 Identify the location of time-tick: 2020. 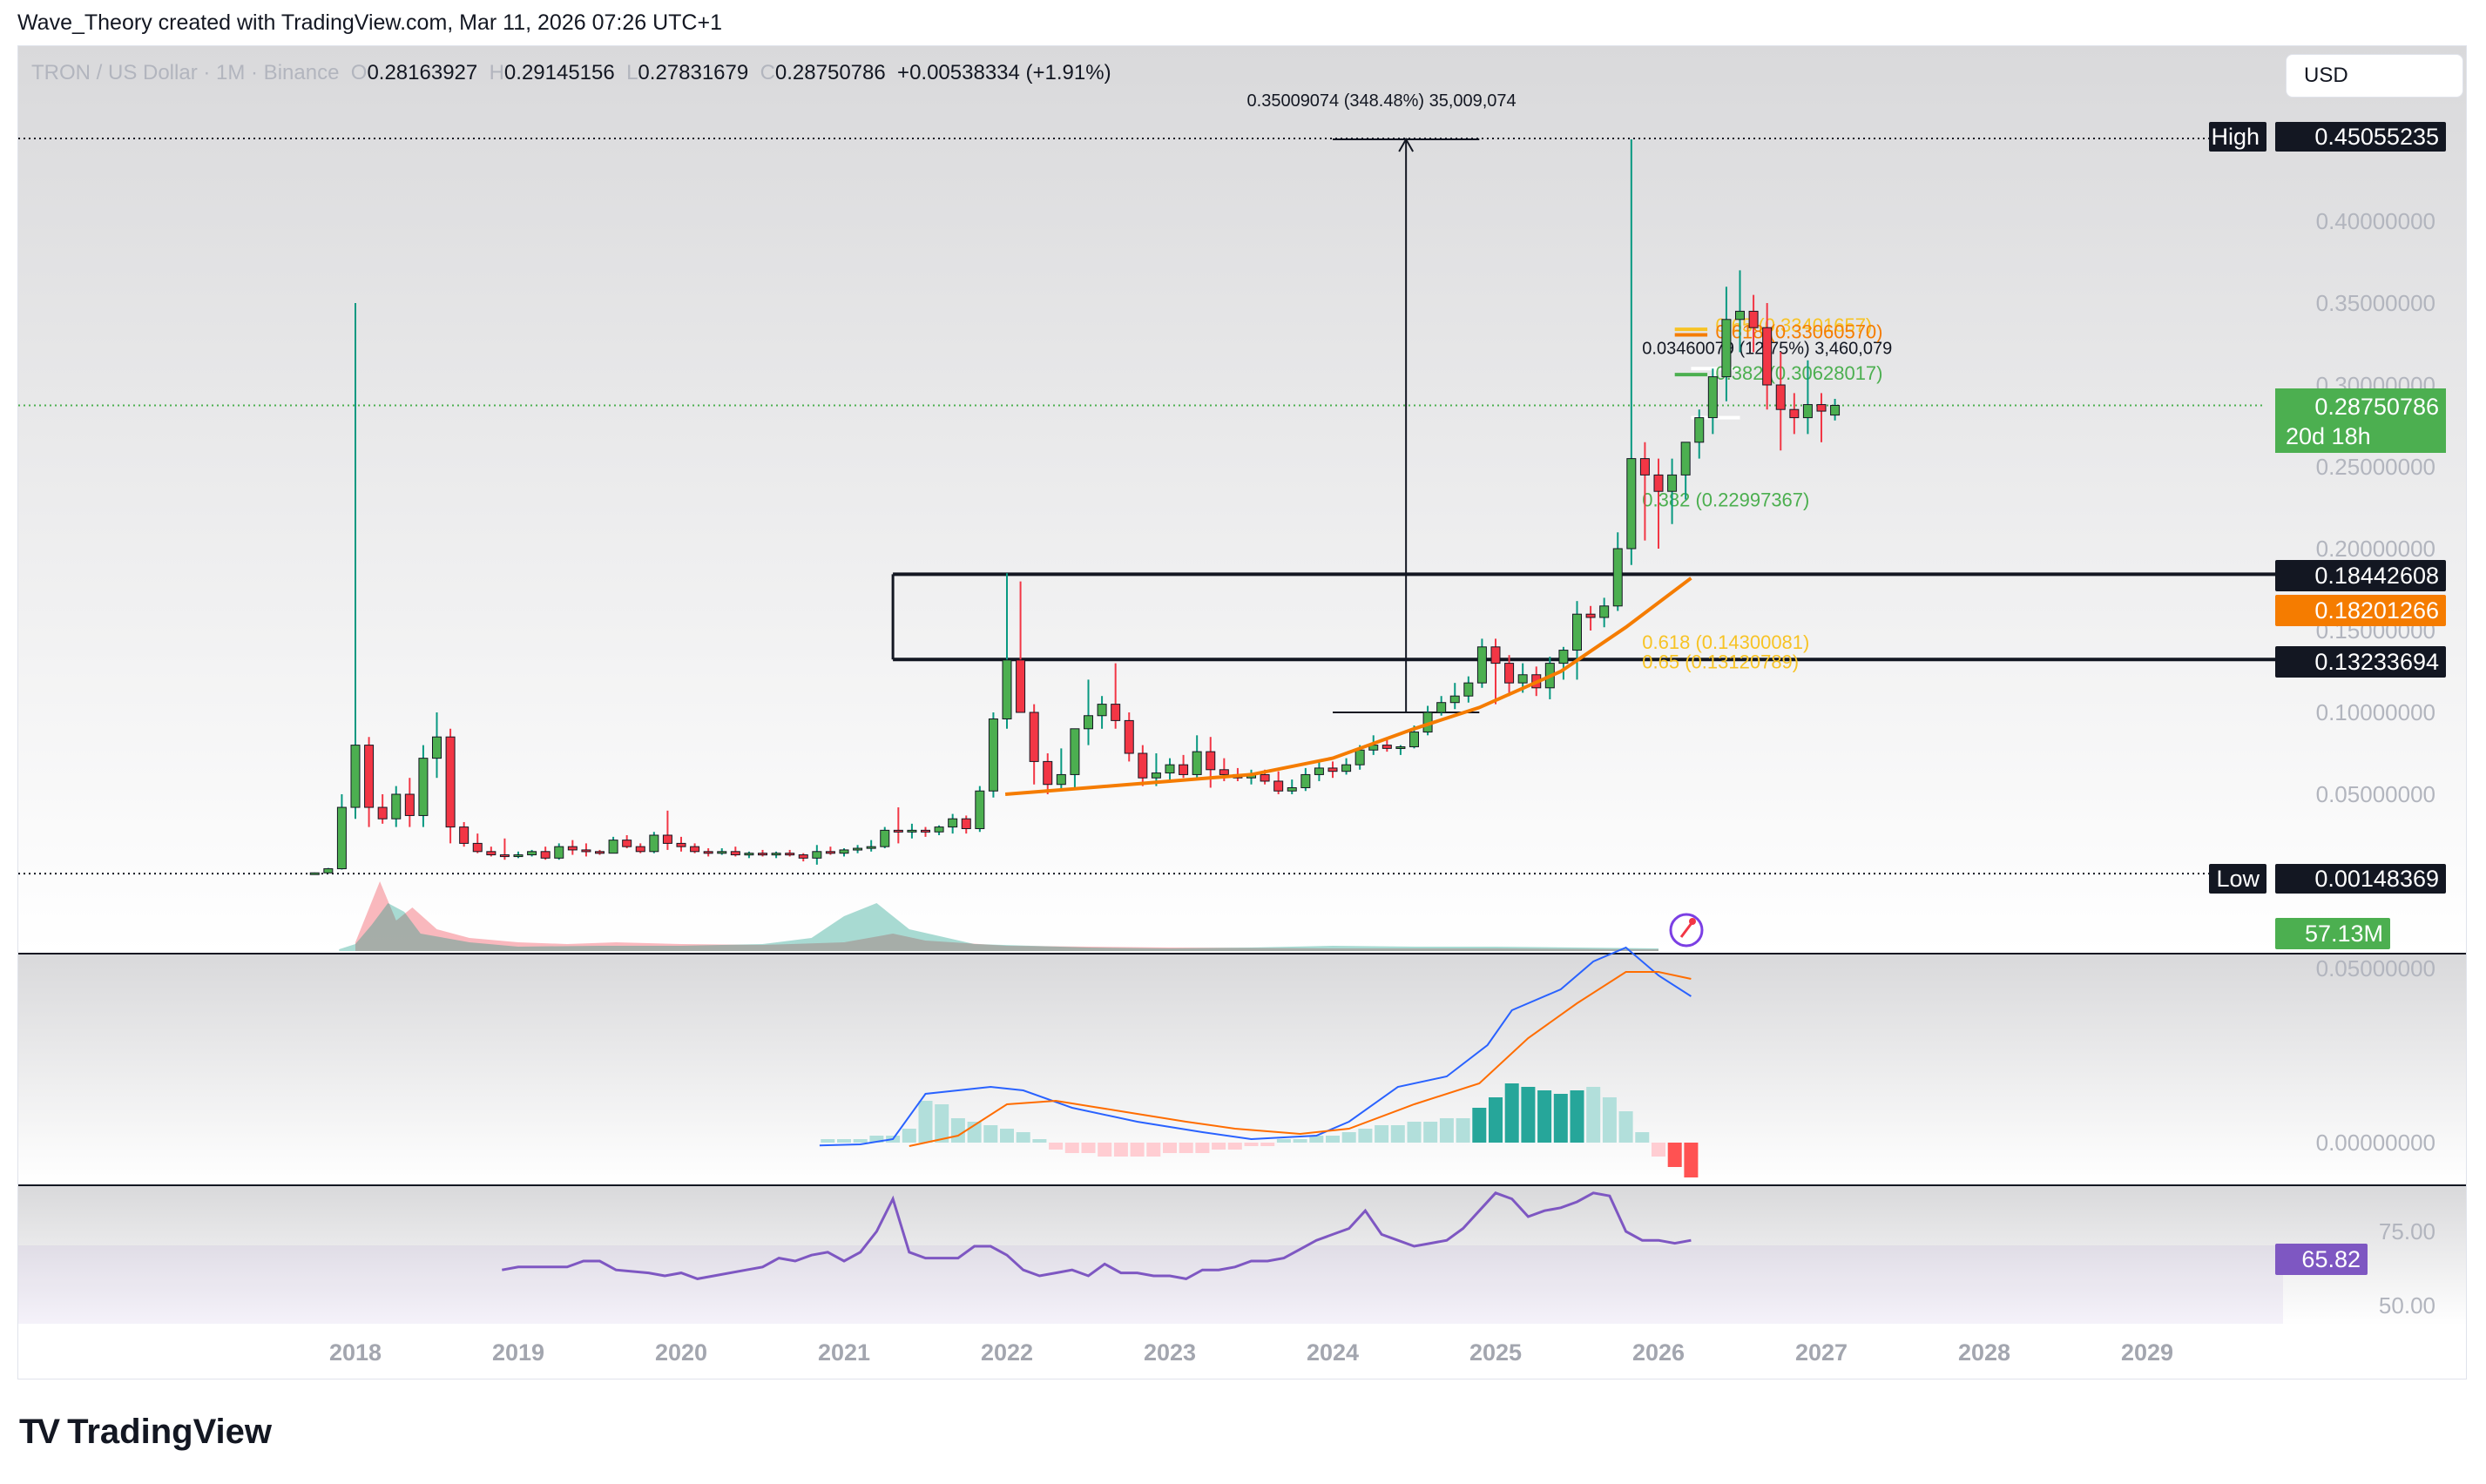
(681, 1353).